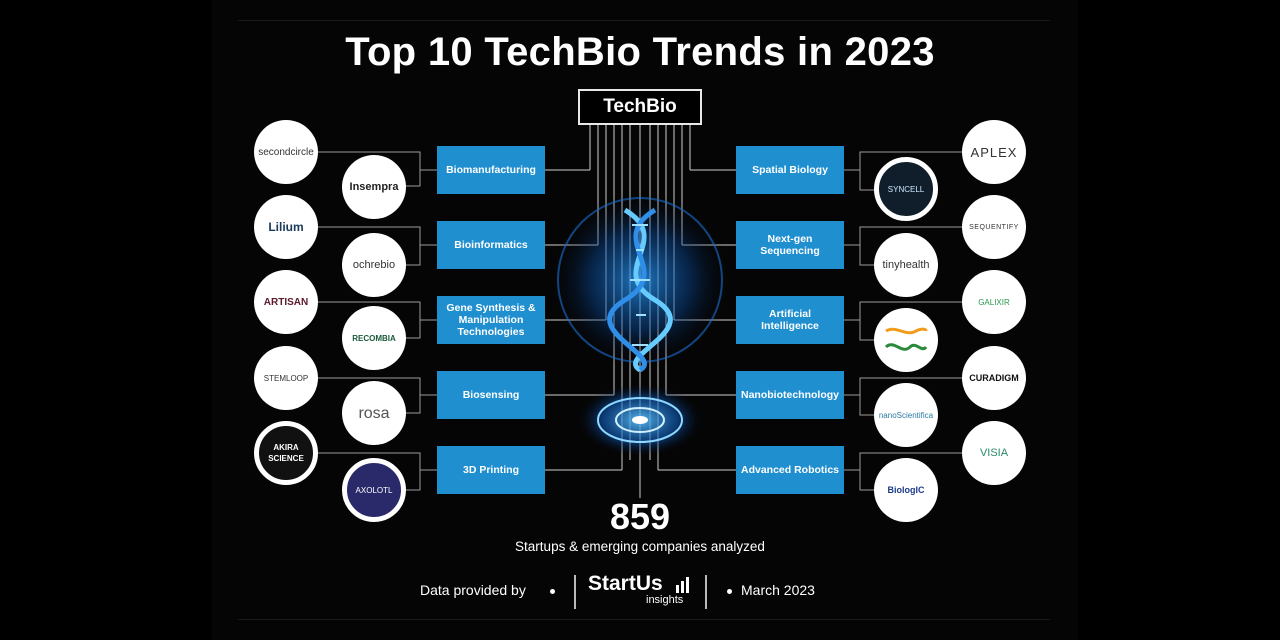  I want to click on left-logo-wires, so click(377, 321).